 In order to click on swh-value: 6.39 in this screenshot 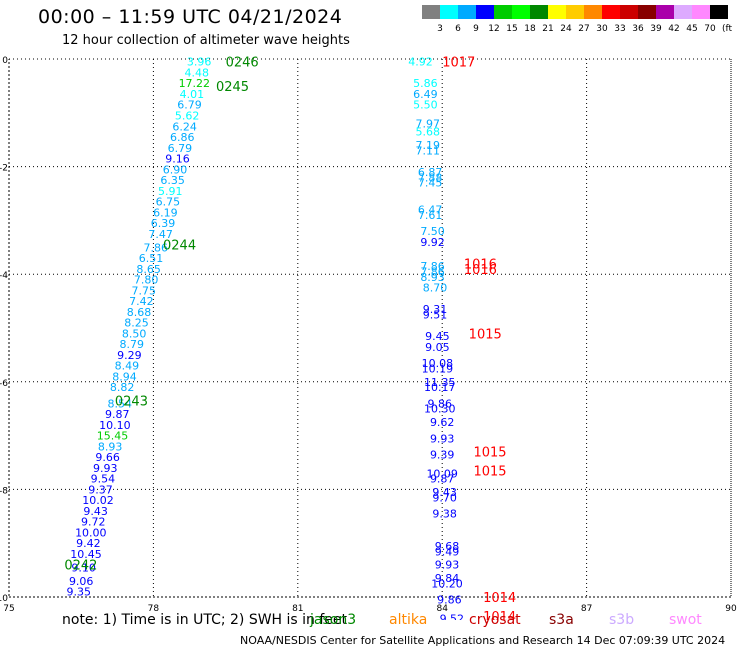, I will do `click(163, 223)`.